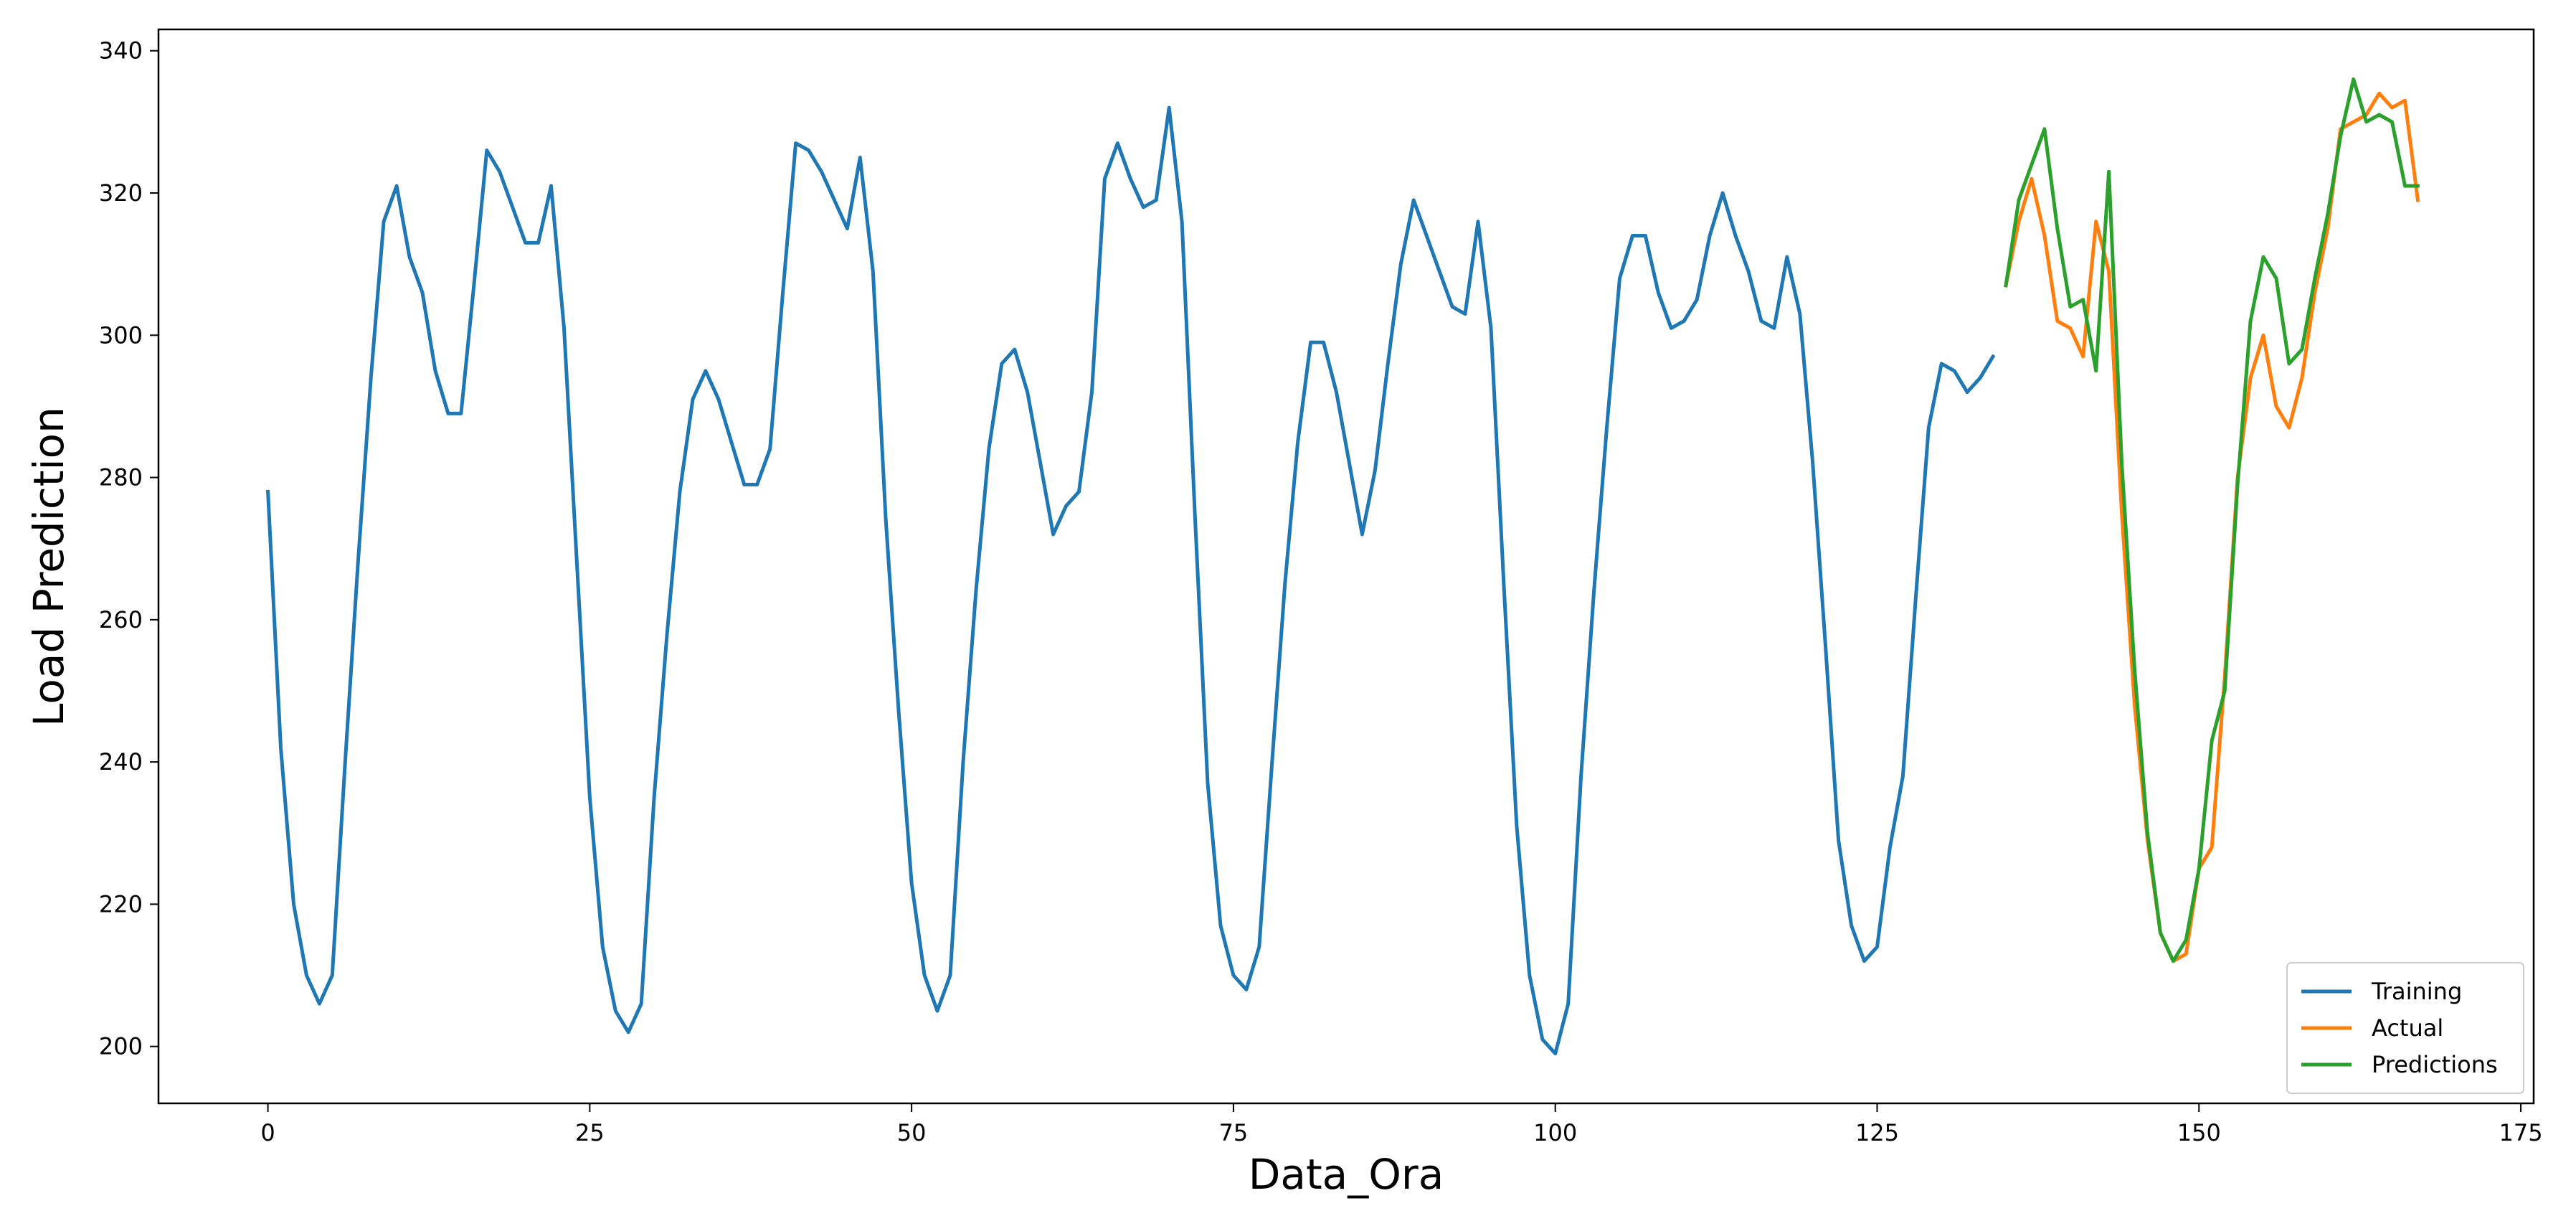 Image resolution: width=2576 pixels, height=1221 pixels. Describe the element at coordinates (2416, 992) in the screenshot. I see `legend-label: Training` at that location.